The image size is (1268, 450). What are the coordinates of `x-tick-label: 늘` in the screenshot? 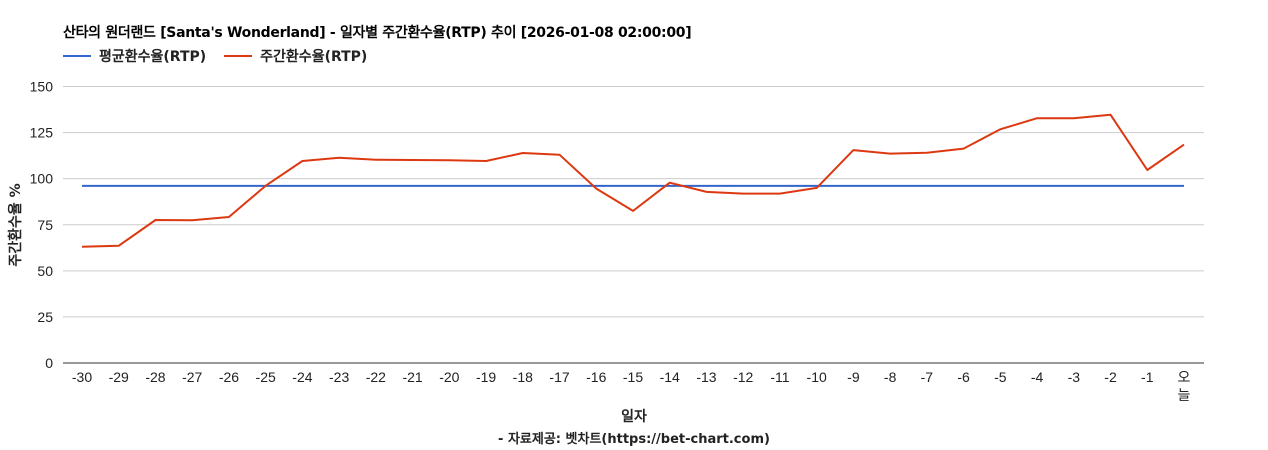 It's located at (1184, 395).